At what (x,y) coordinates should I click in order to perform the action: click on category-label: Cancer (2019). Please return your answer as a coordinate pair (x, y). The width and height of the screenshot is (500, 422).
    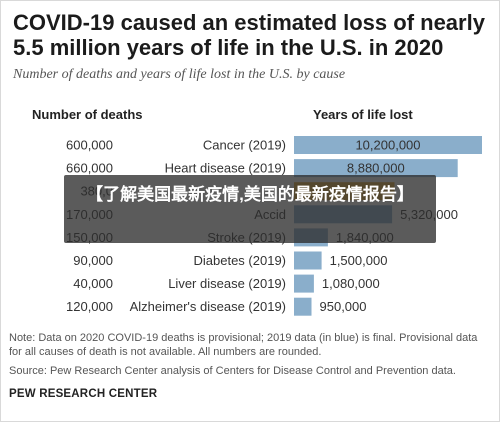
    Looking at the image, I should click on (244, 145).